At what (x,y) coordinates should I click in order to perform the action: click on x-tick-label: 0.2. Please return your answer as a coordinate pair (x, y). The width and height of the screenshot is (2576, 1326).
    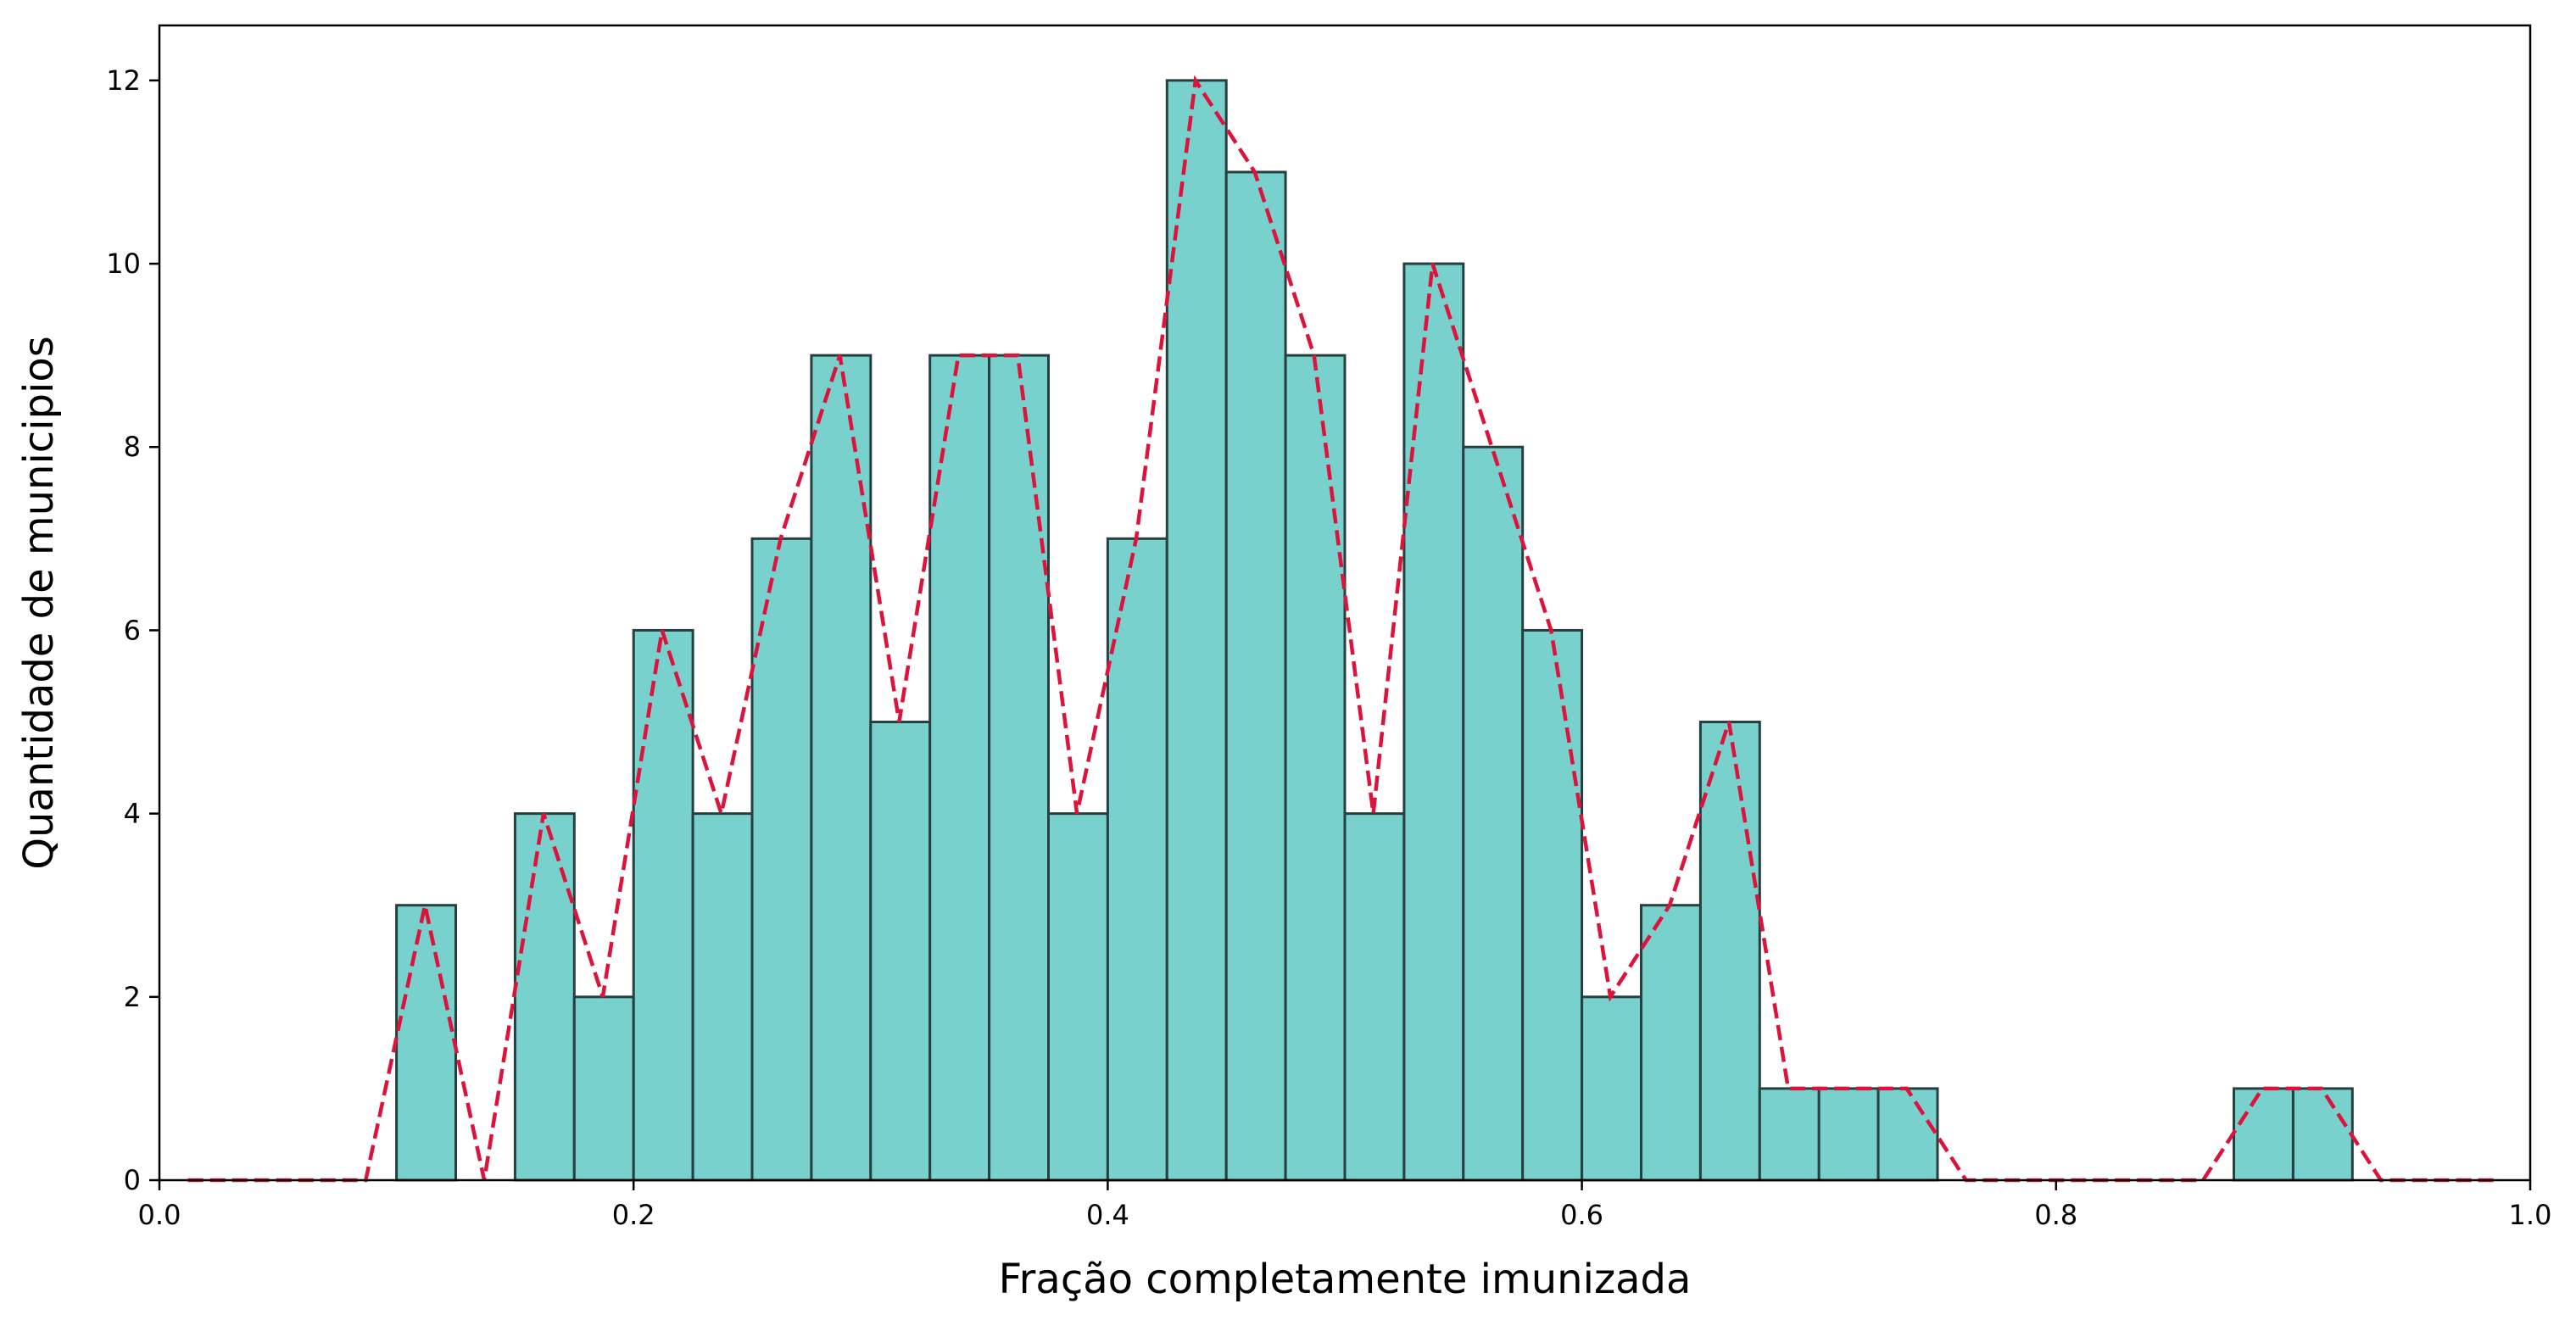
    Looking at the image, I should click on (633, 1215).